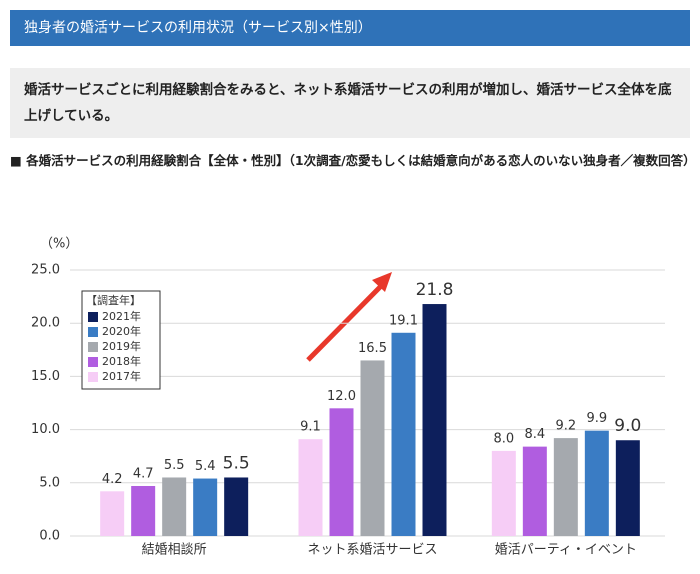 This screenshot has height=574, width=700. Describe the element at coordinates (372, 348) in the screenshot. I see `value-label: 16.5` at that location.